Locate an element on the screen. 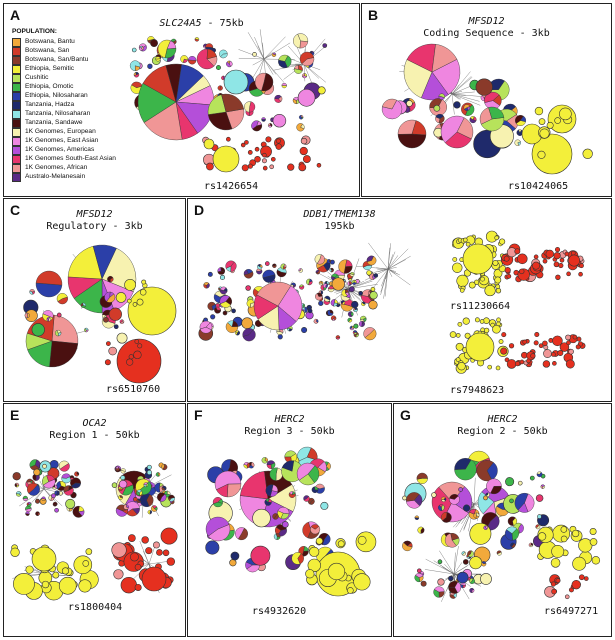 Image resolution: width=615 pixels, height=640 pixels. snp-label-d-1: rs11230664 is located at coordinates (480, 306).